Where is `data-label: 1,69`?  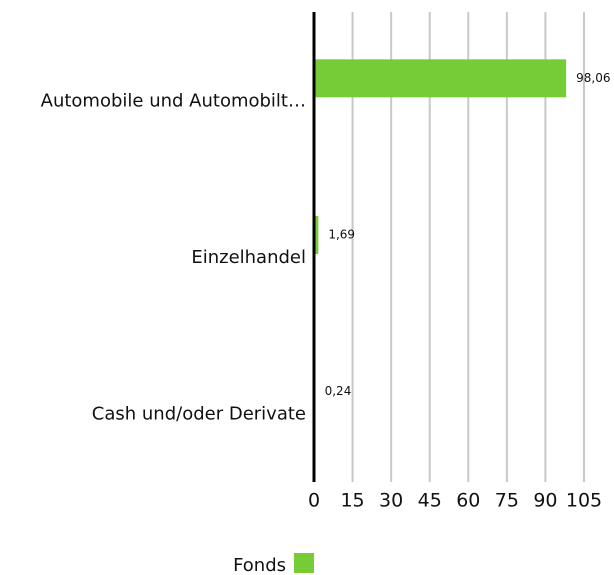 data-label: 1,69 is located at coordinates (341, 235).